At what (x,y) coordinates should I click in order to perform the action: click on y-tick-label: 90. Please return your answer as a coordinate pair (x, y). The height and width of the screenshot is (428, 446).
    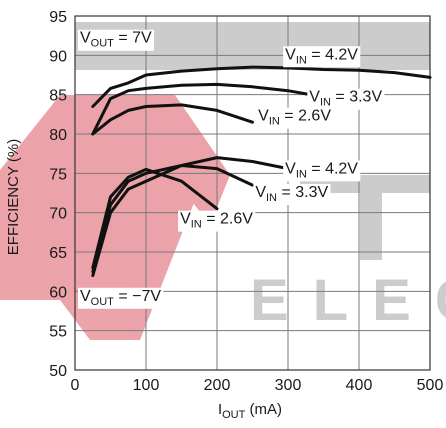
    Looking at the image, I should click on (58, 56).